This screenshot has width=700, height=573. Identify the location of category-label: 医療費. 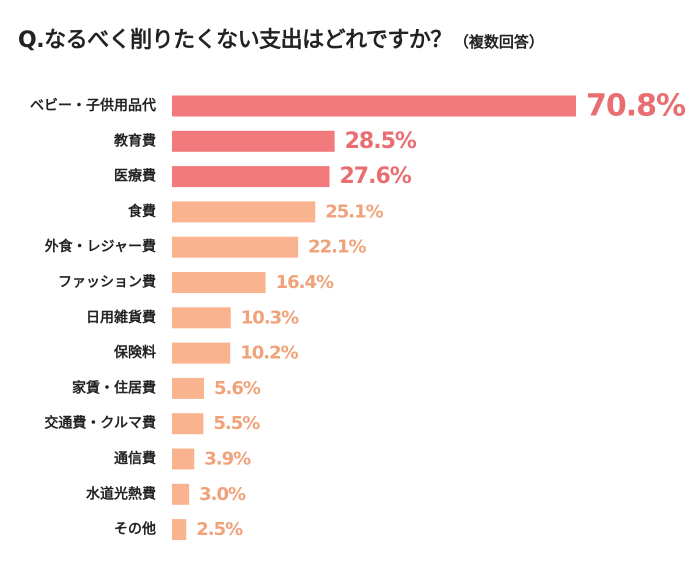
(135, 176).